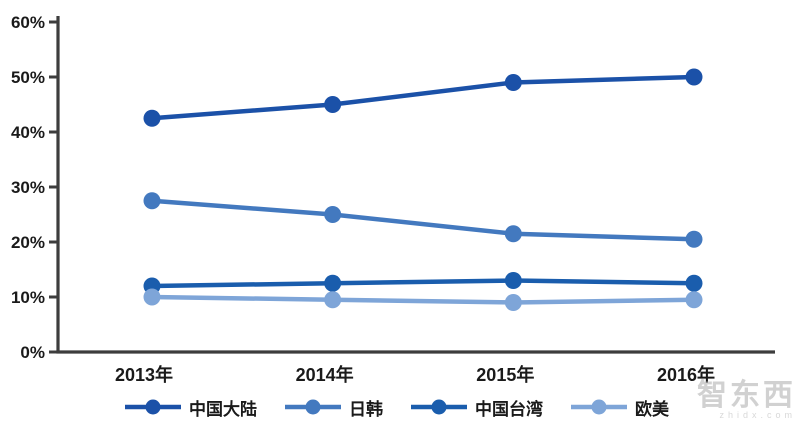 The image size is (800, 424). What do you see at coordinates (28, 22) in the screenshot?
I see `y-tick-label: 60%` at bounding box center [28, 22].